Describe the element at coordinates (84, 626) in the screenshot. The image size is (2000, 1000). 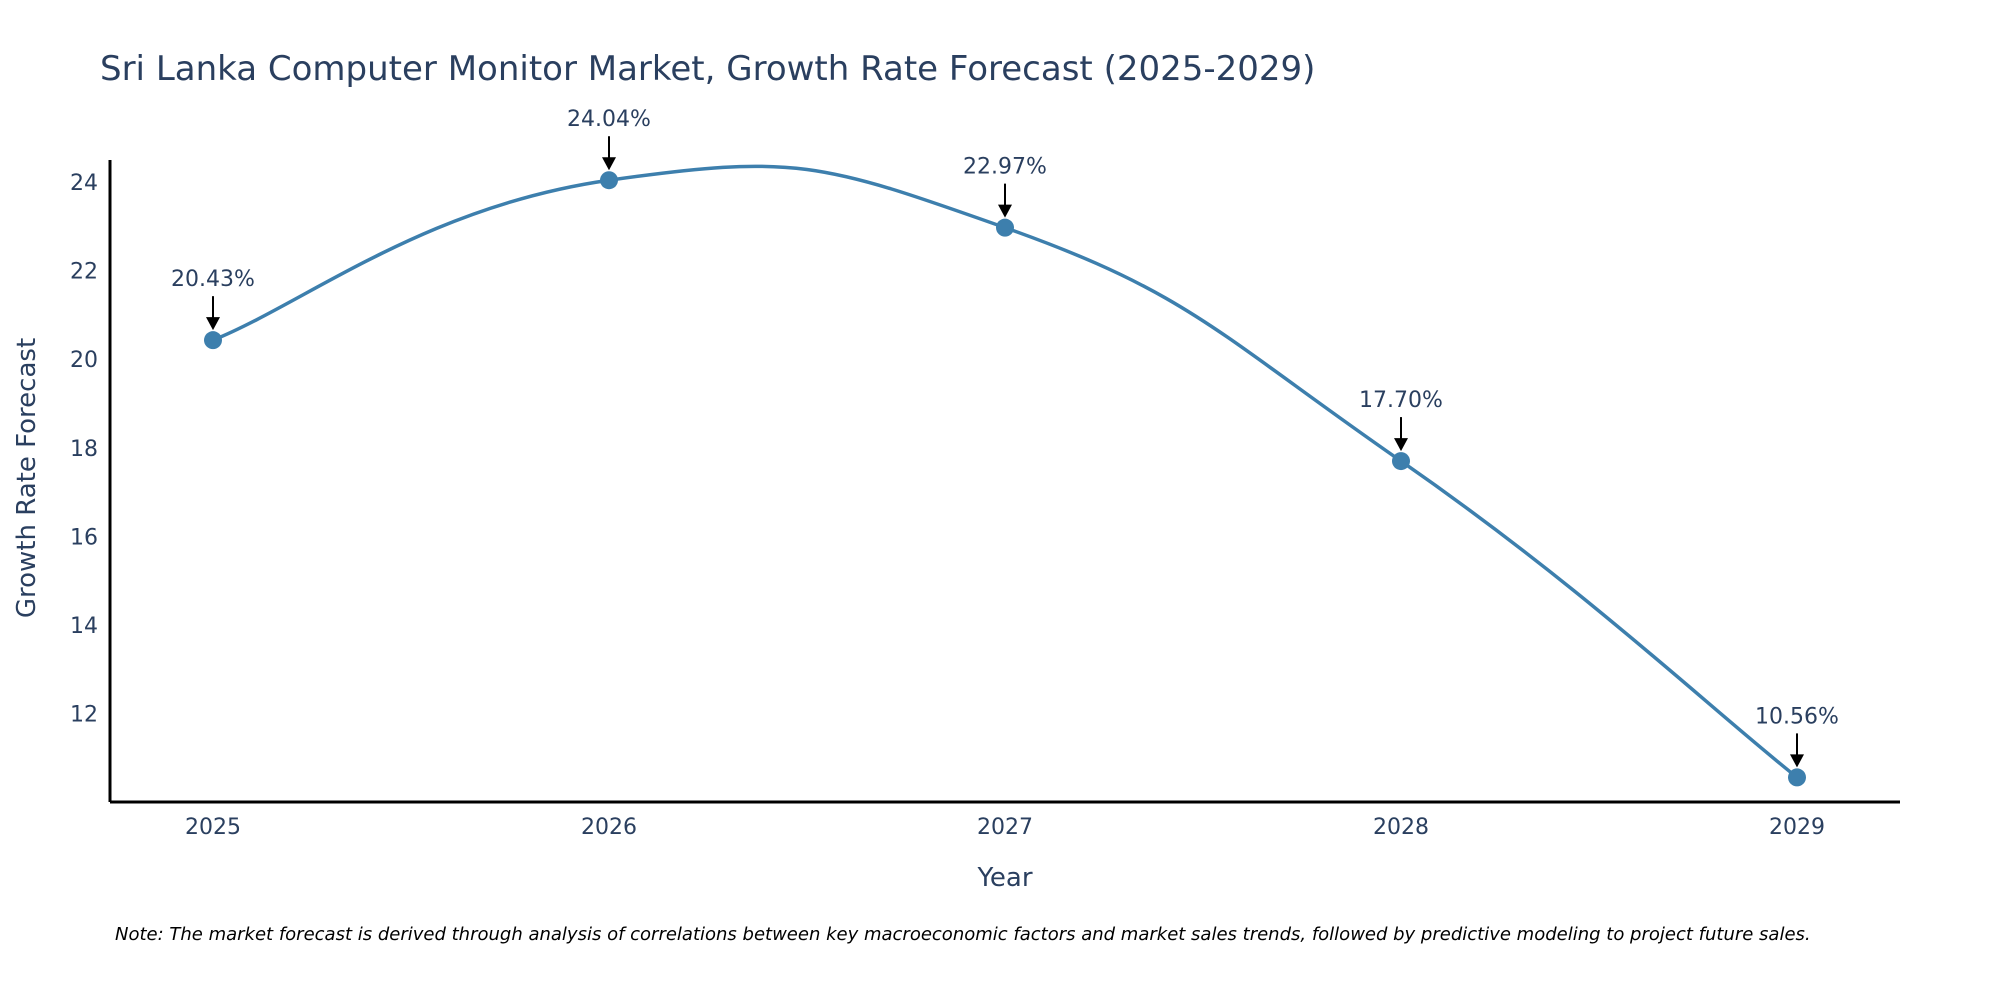
I see `y-tick-label: 14` at that location.